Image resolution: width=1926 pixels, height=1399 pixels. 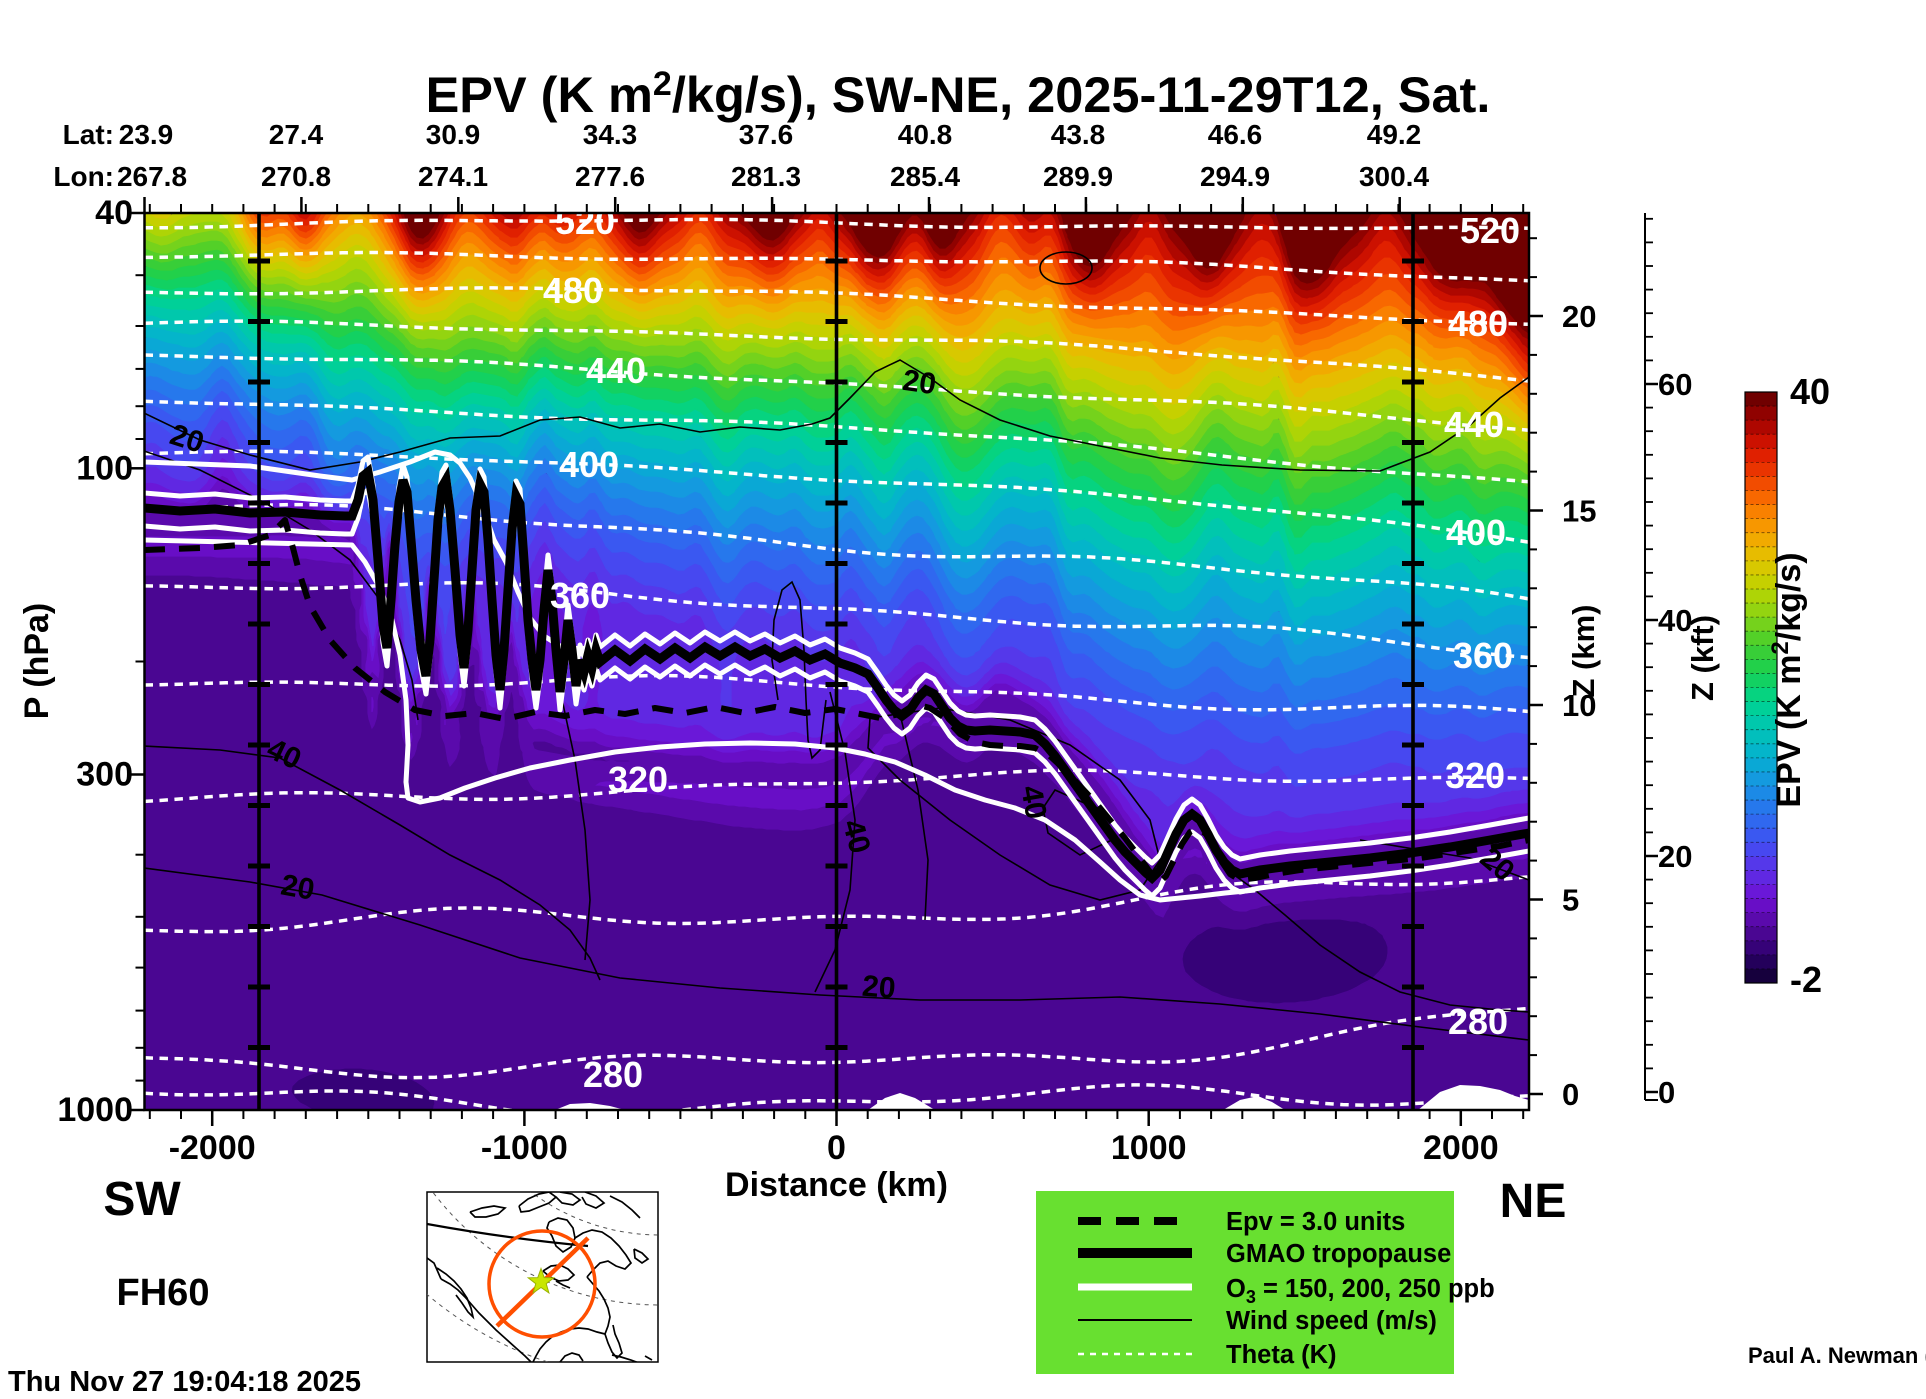 I want to click on svg-text: Z (kft), so click(x=1702, y=658).